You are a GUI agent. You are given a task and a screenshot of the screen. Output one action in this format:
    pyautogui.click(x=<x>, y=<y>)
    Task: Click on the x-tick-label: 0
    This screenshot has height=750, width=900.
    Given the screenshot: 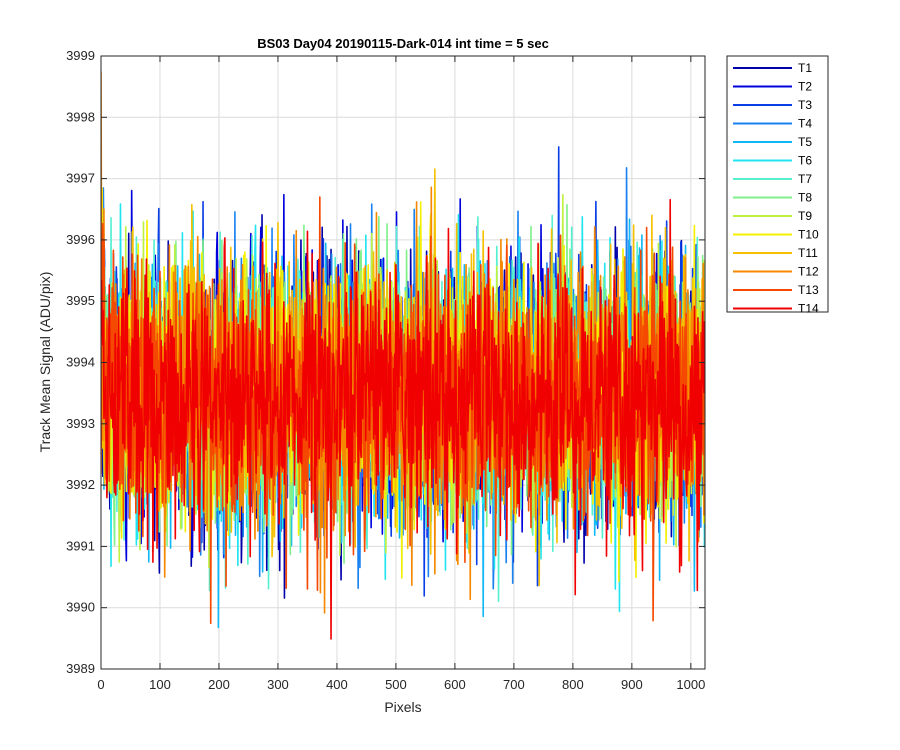 What is the action you would take?
    pyautogui.click(x=100, y=684)
    